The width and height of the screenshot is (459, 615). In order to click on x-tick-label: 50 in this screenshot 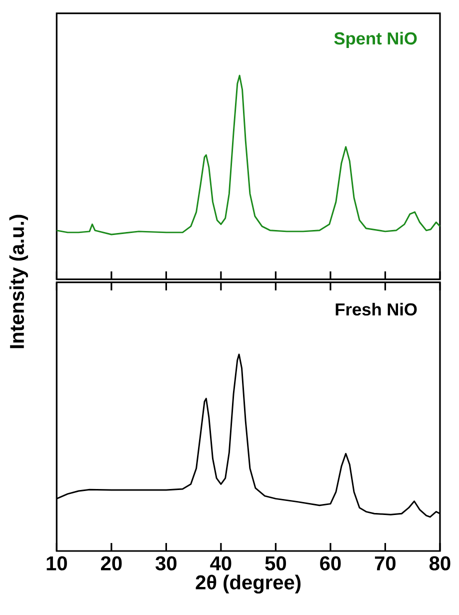, I will do `click(275, 563)`.